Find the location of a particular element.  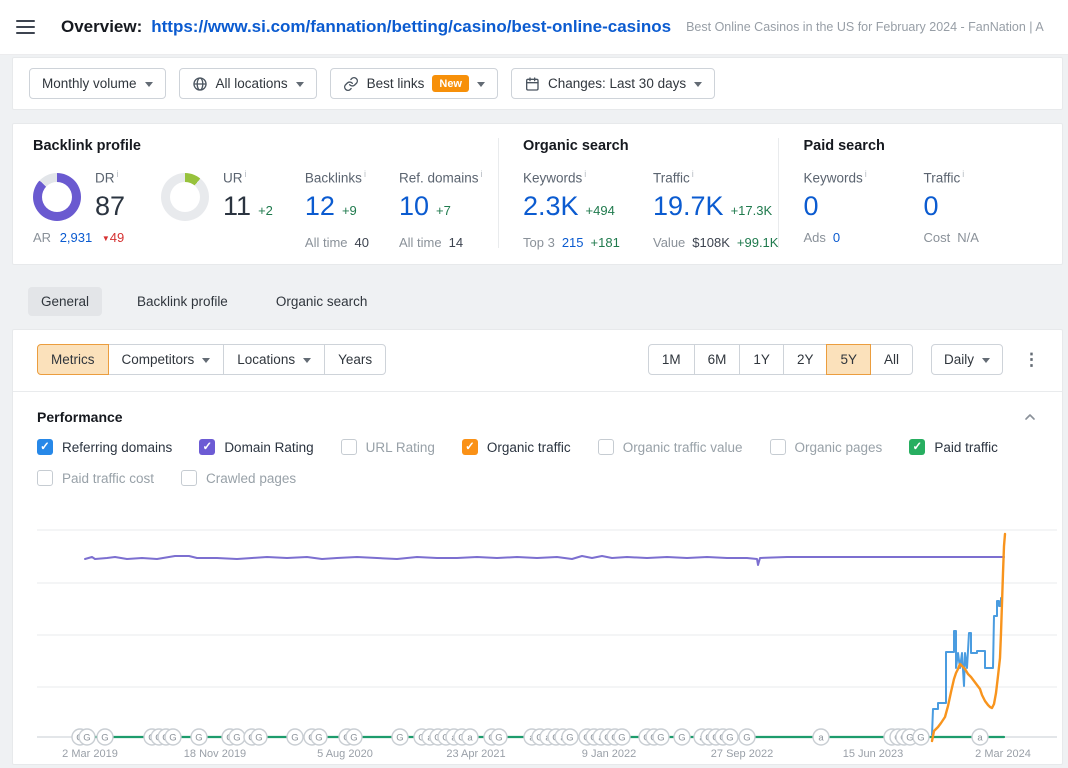

series-domain-rating is located at coordinates (544, 560).